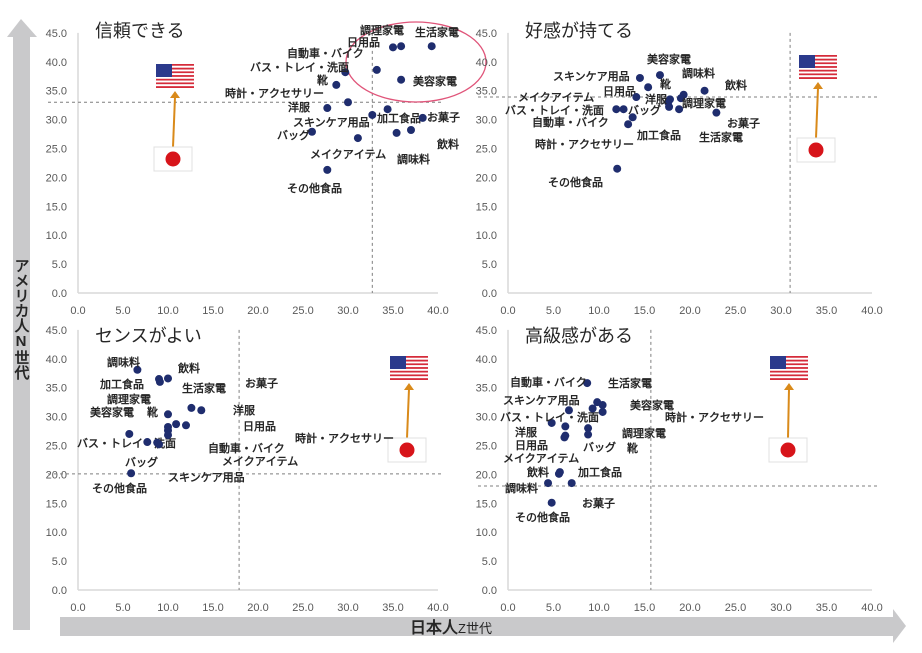 The image size is (922, 653). I want to click on y-tick-label: 35.0, so click(486, 92).